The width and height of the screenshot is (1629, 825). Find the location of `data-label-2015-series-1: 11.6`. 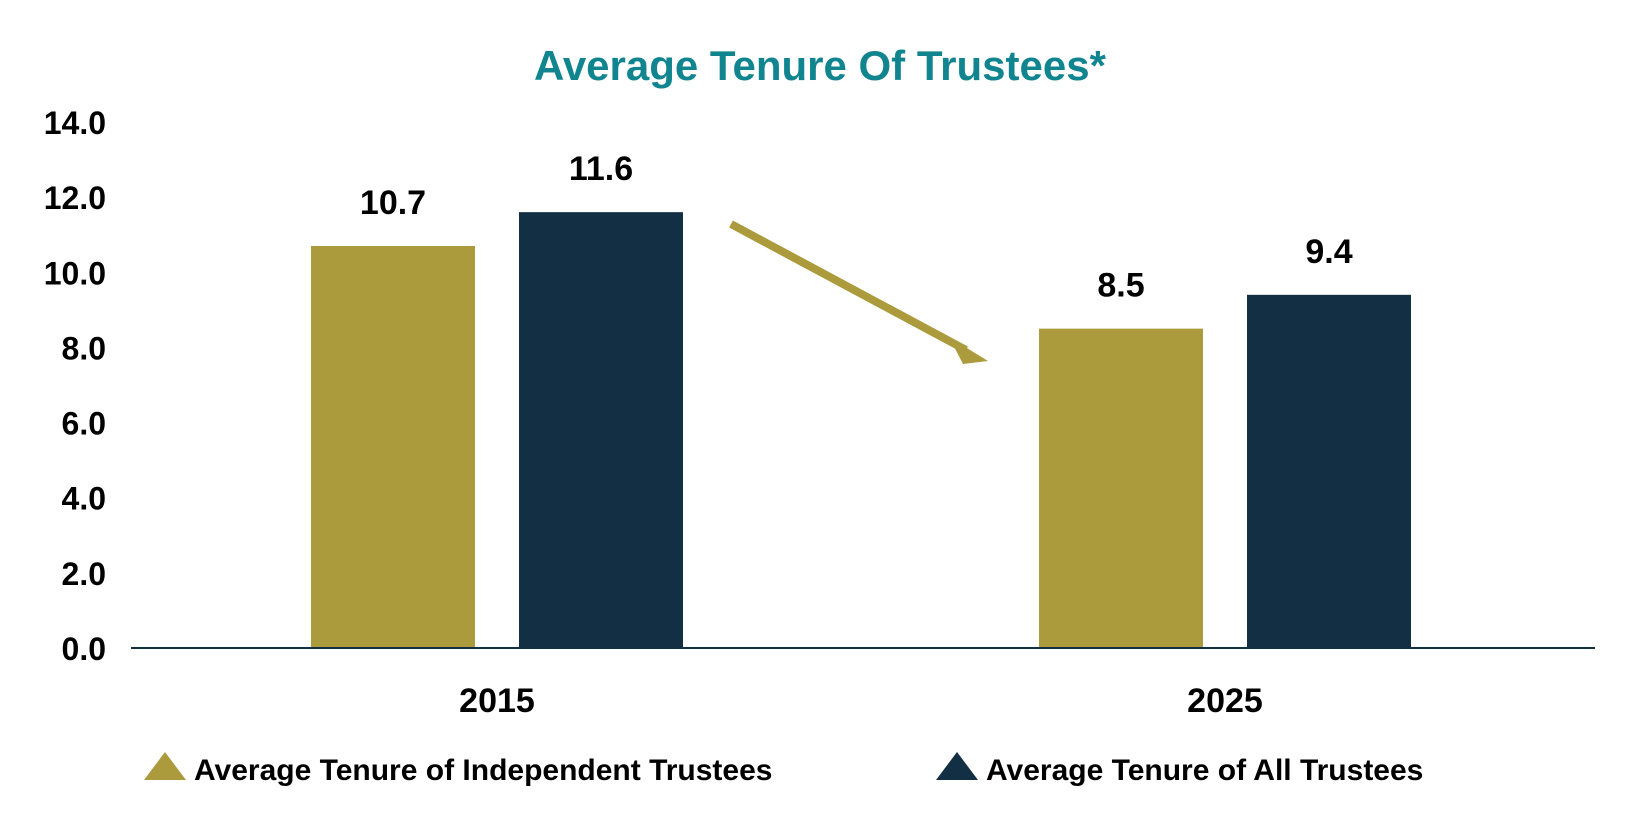

data-label-2015-series-1: 11.6 is located at coordinates (601, 169).